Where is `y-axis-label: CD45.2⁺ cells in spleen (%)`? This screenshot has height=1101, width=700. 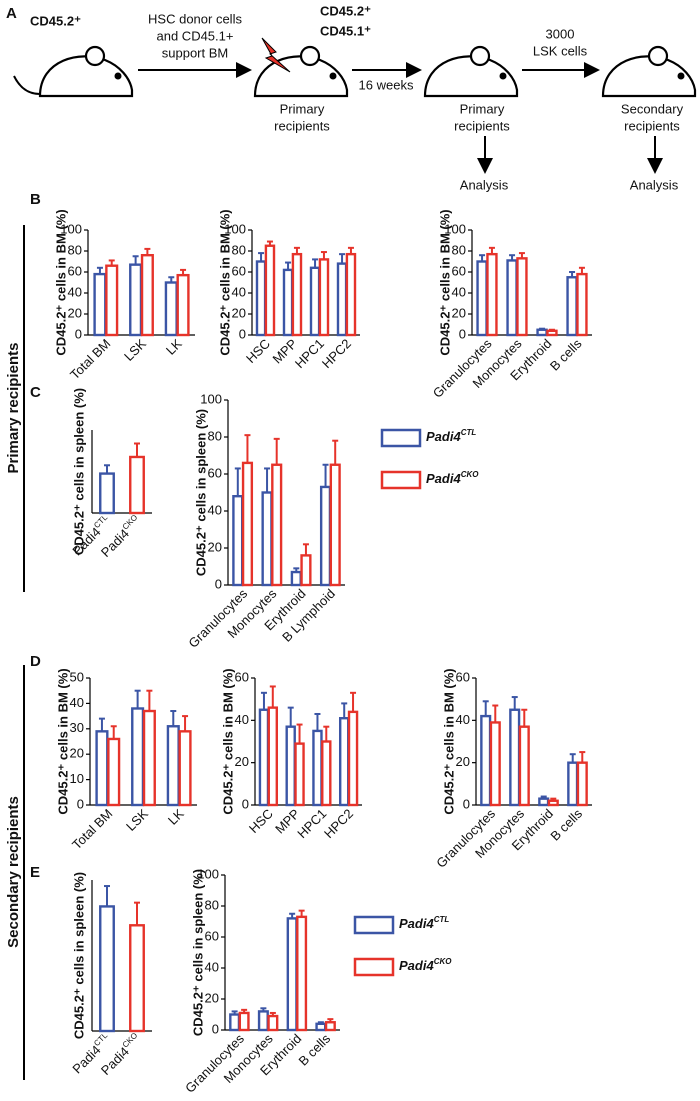 y-axis-label: CD45.2⁺ cells in spleen (%) is located at coordinates (200, 492).